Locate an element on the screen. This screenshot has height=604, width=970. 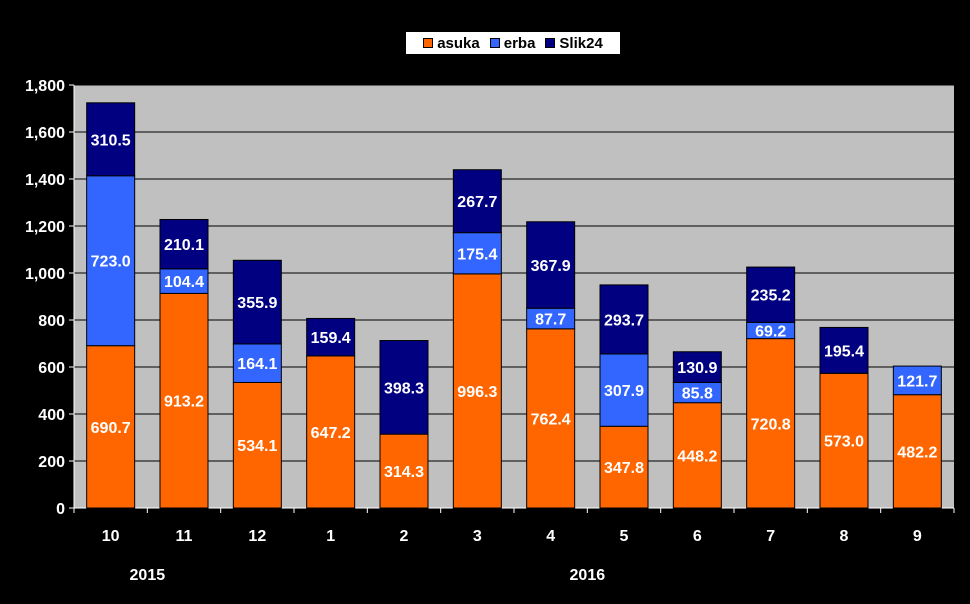
data-label: 121.7 is located at coordinates (917, 381).